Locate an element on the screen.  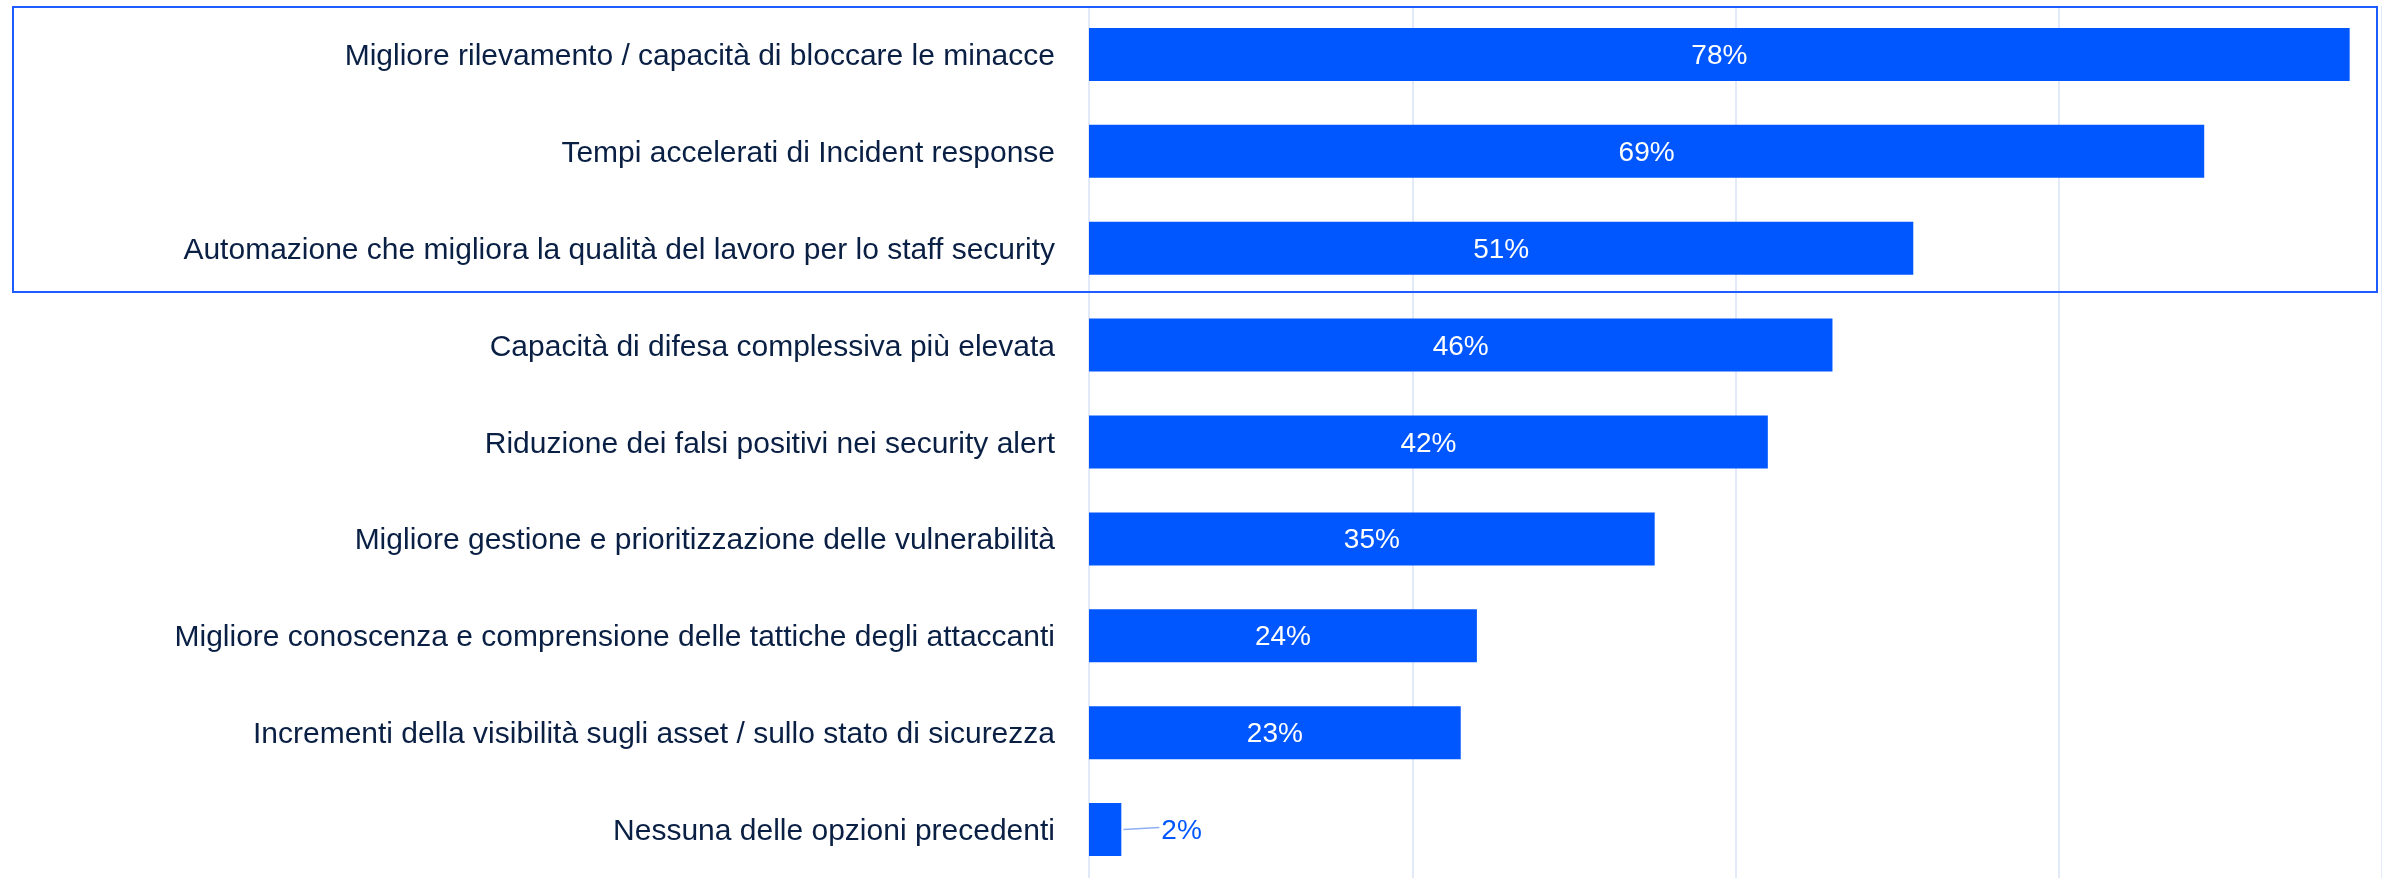
y-tick-label: Riduzione dei falsi positivi nei security alert is located at coordinates (770, 442).